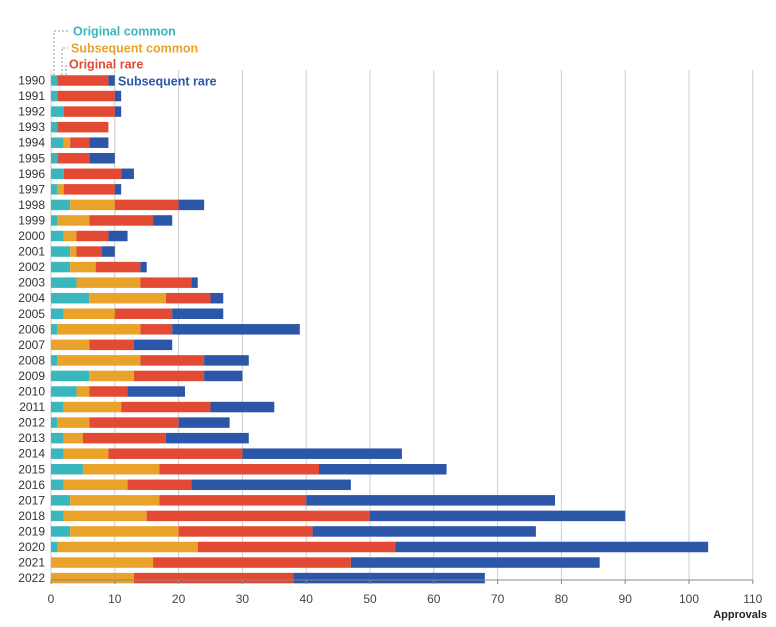 Image resolution: width=776 pixels, height=627 pixels. I want to click on year-label: 2005, so click(31, 314).